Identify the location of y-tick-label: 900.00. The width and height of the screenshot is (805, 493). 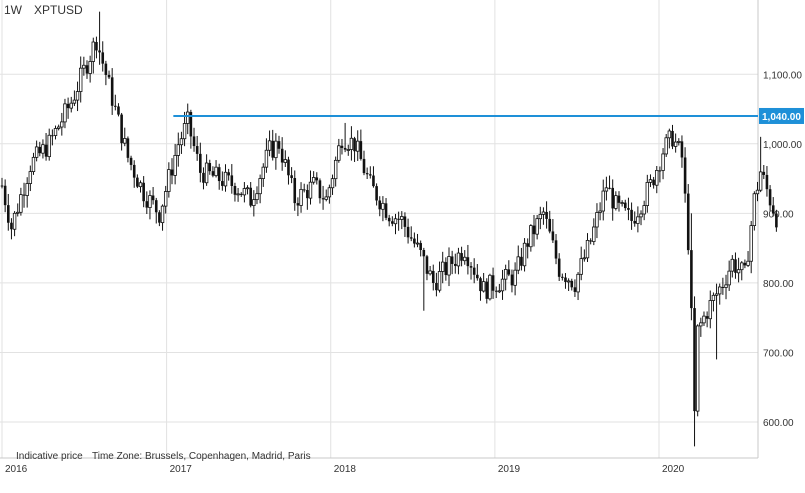
(778, 214).